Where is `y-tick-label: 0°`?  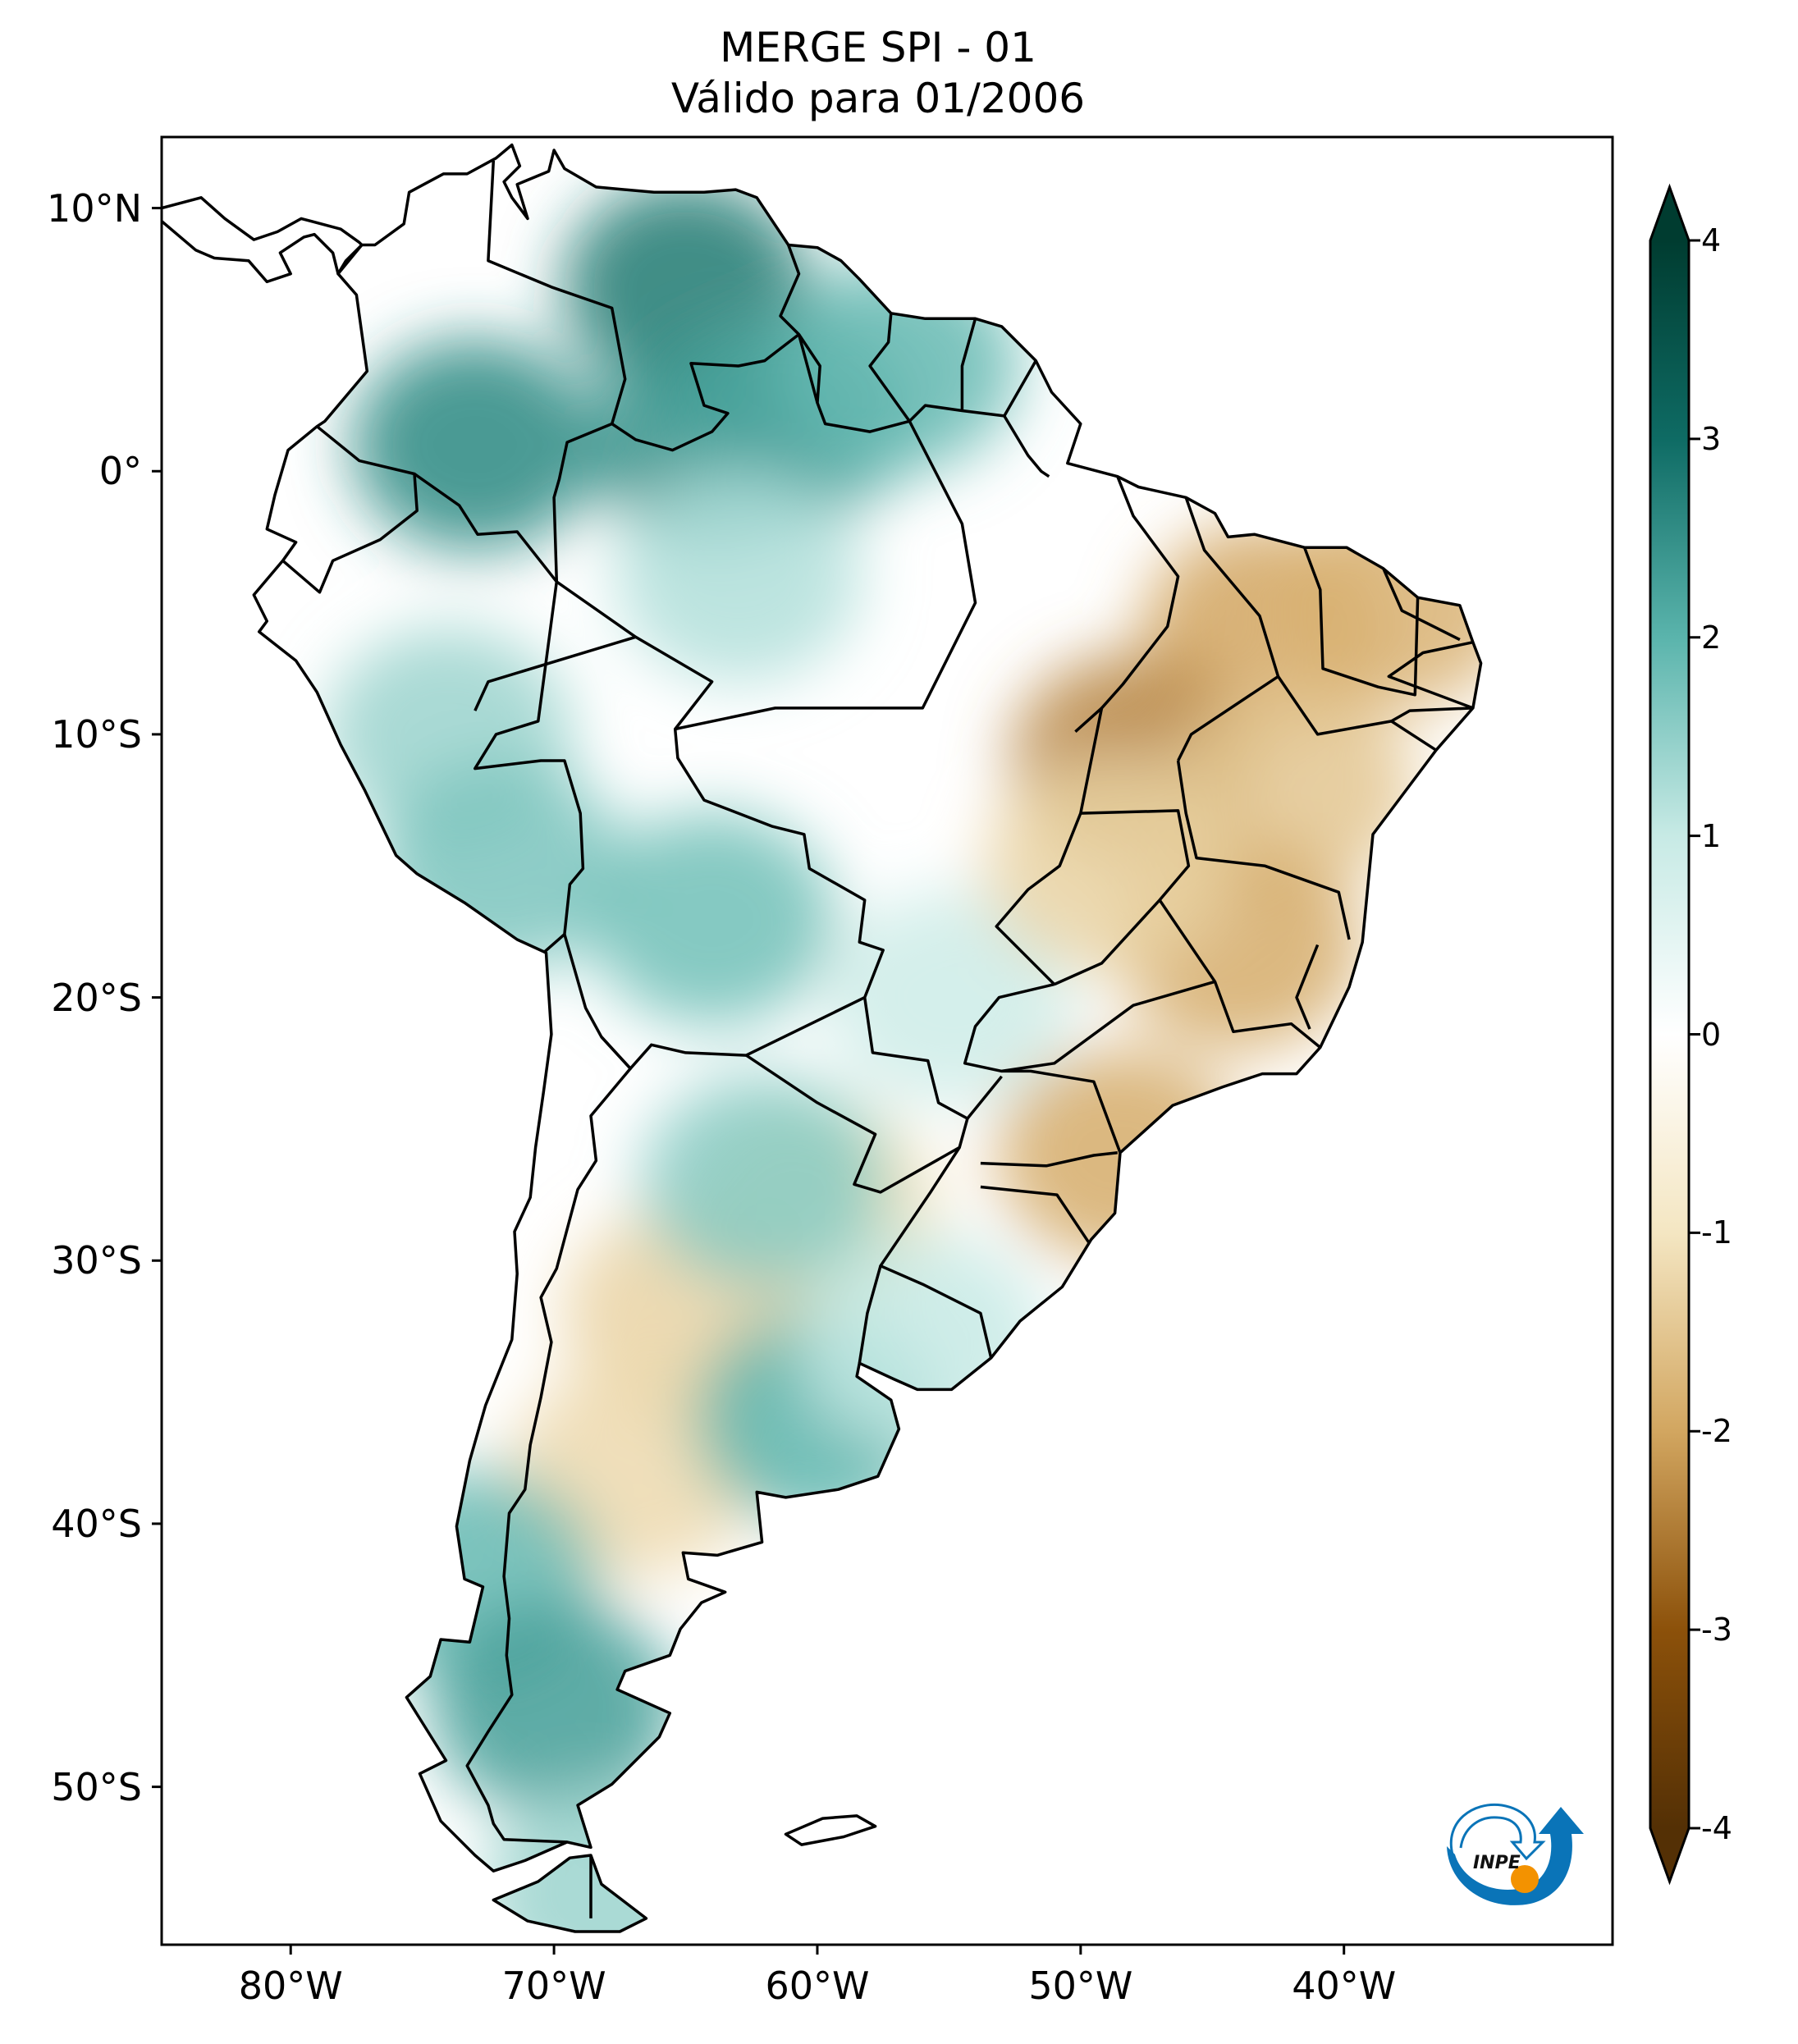 y-tick-label: 0° is located at coordinates (120, 471).